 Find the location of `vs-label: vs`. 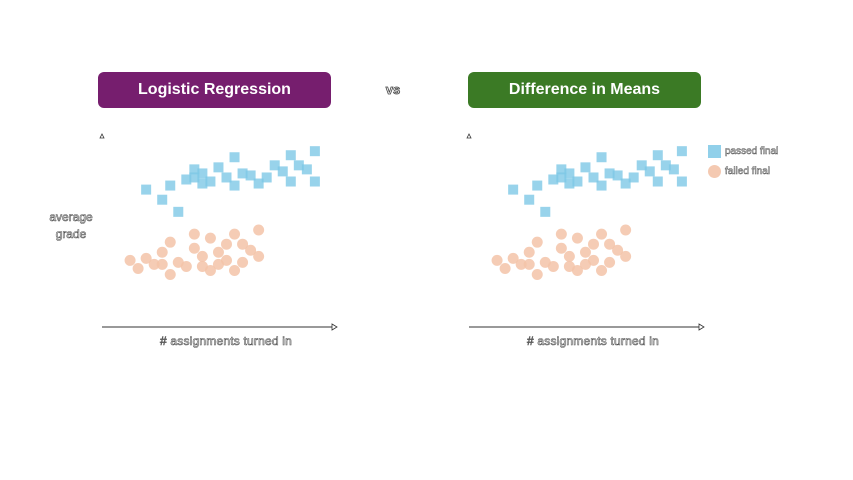

vs-label: vs is located at coordinates (393, 90).